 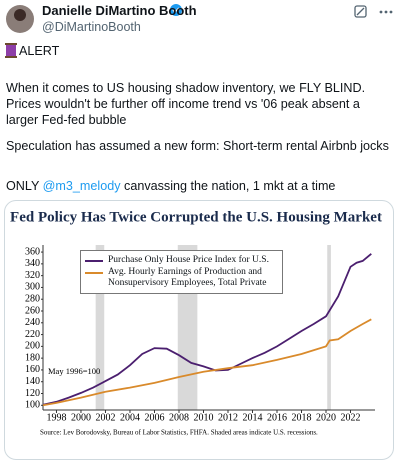 What do you see at coordinates (32, 263) in the screenshot?
I see `y-tick-label: 340` at bounding box center [32, 263].